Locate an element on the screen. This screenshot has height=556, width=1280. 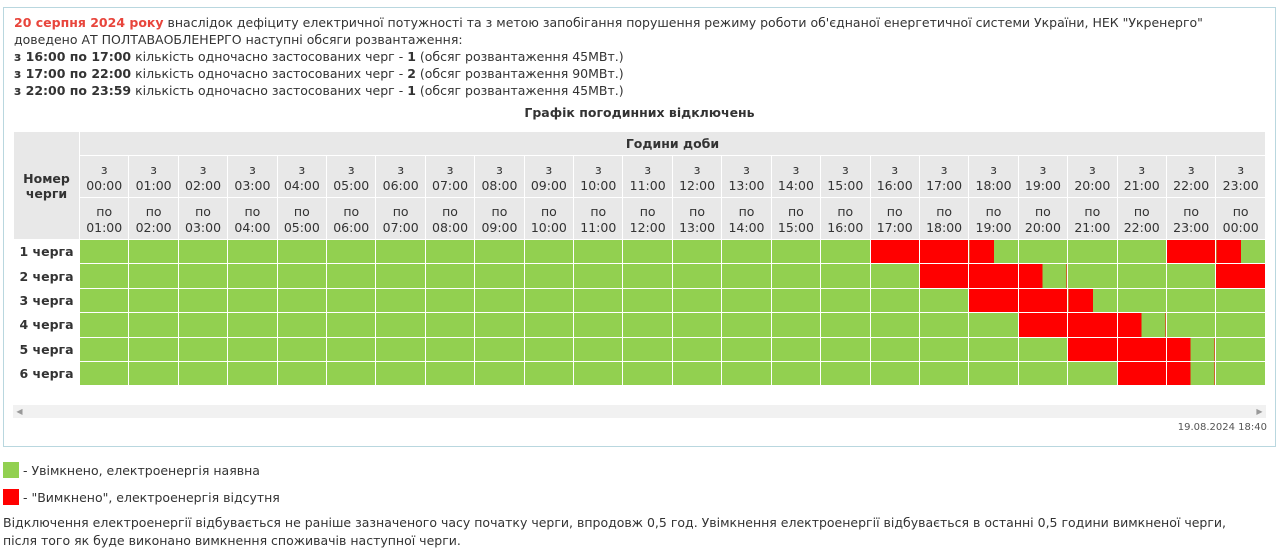
hour-to: по 15:00 is located at coordinates (796, 218).